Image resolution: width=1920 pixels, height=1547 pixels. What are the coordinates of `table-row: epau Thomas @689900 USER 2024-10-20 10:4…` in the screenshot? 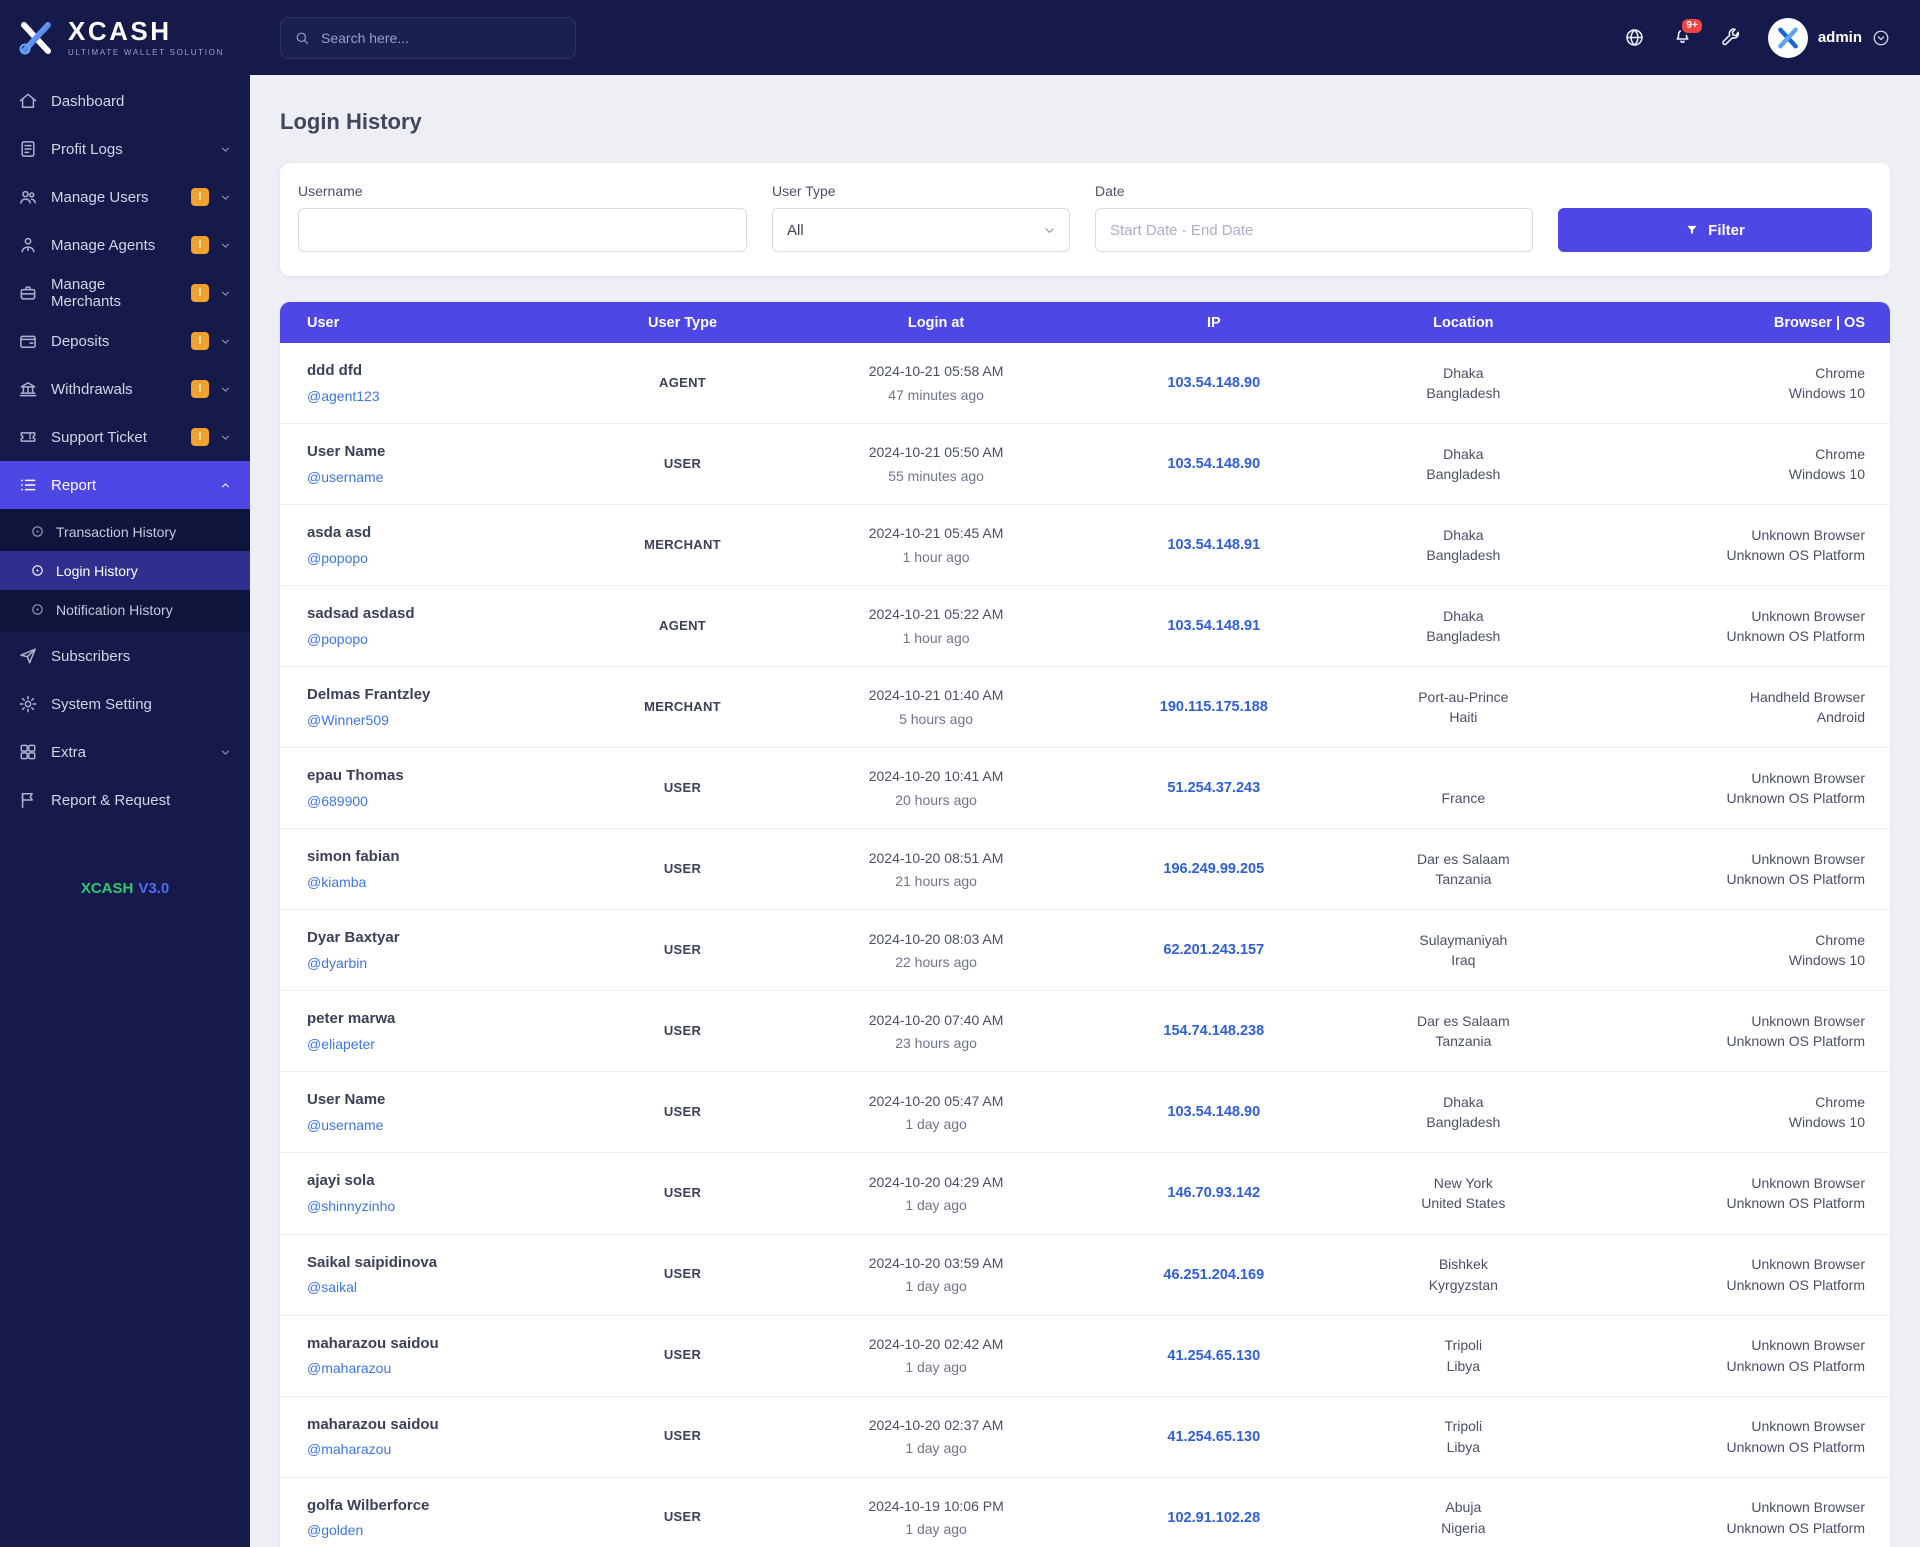 It's located at (1085, 788).